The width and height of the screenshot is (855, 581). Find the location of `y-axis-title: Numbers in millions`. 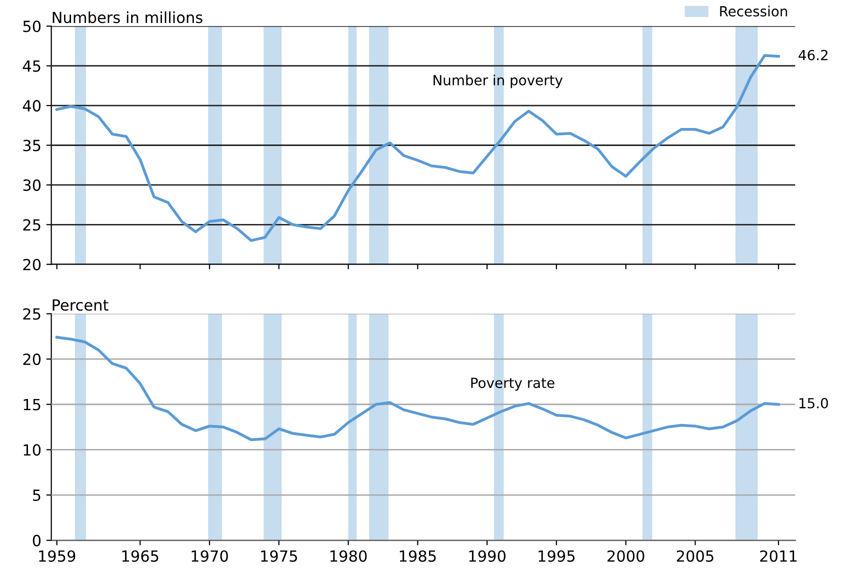

y-axis-title: Numbers in millions is located at coordinates (127, 17).